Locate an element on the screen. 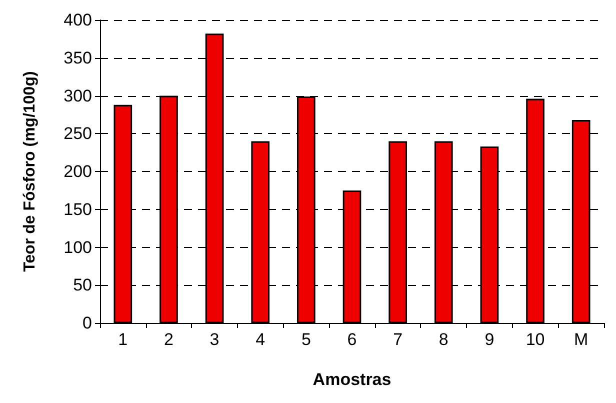 This screenshot has height=403, width=616. y-axis-title: Teor de Fósforo (mg/100g) is located at coordinates (30, 171).